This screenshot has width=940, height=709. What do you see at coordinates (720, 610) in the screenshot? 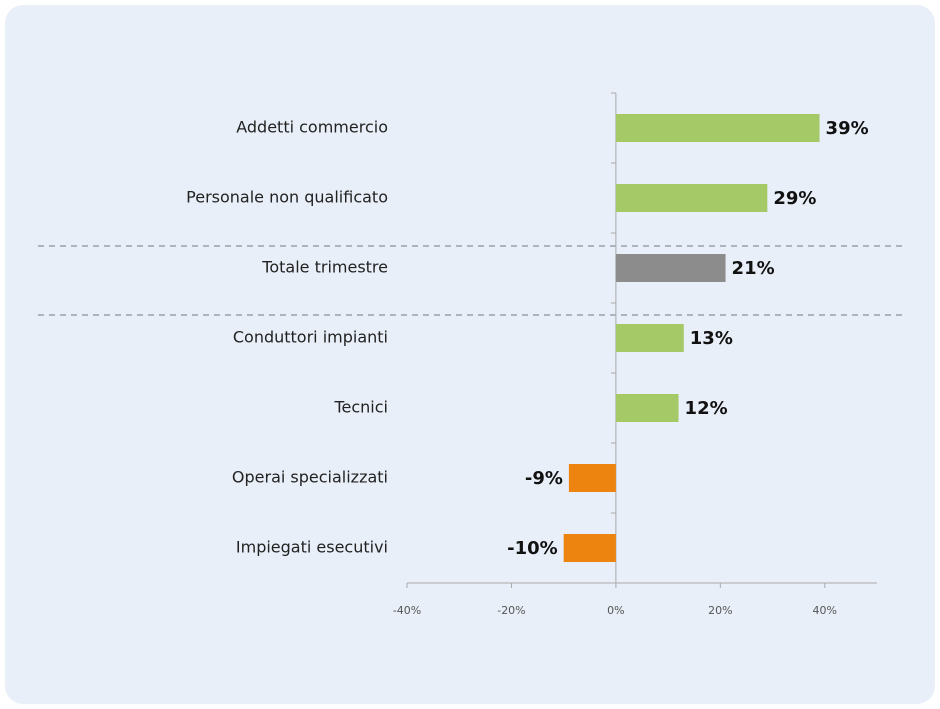
I see `x-tick-label: 20%` at bounding box center [720, 610].